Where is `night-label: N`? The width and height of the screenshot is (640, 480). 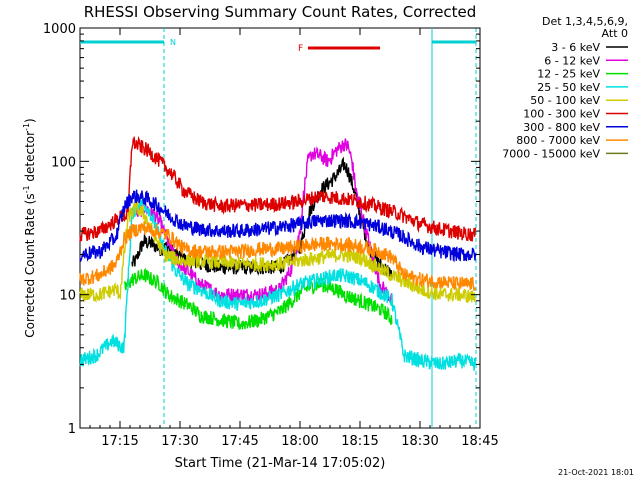
night-label: N is located at coordinates (173, 42).